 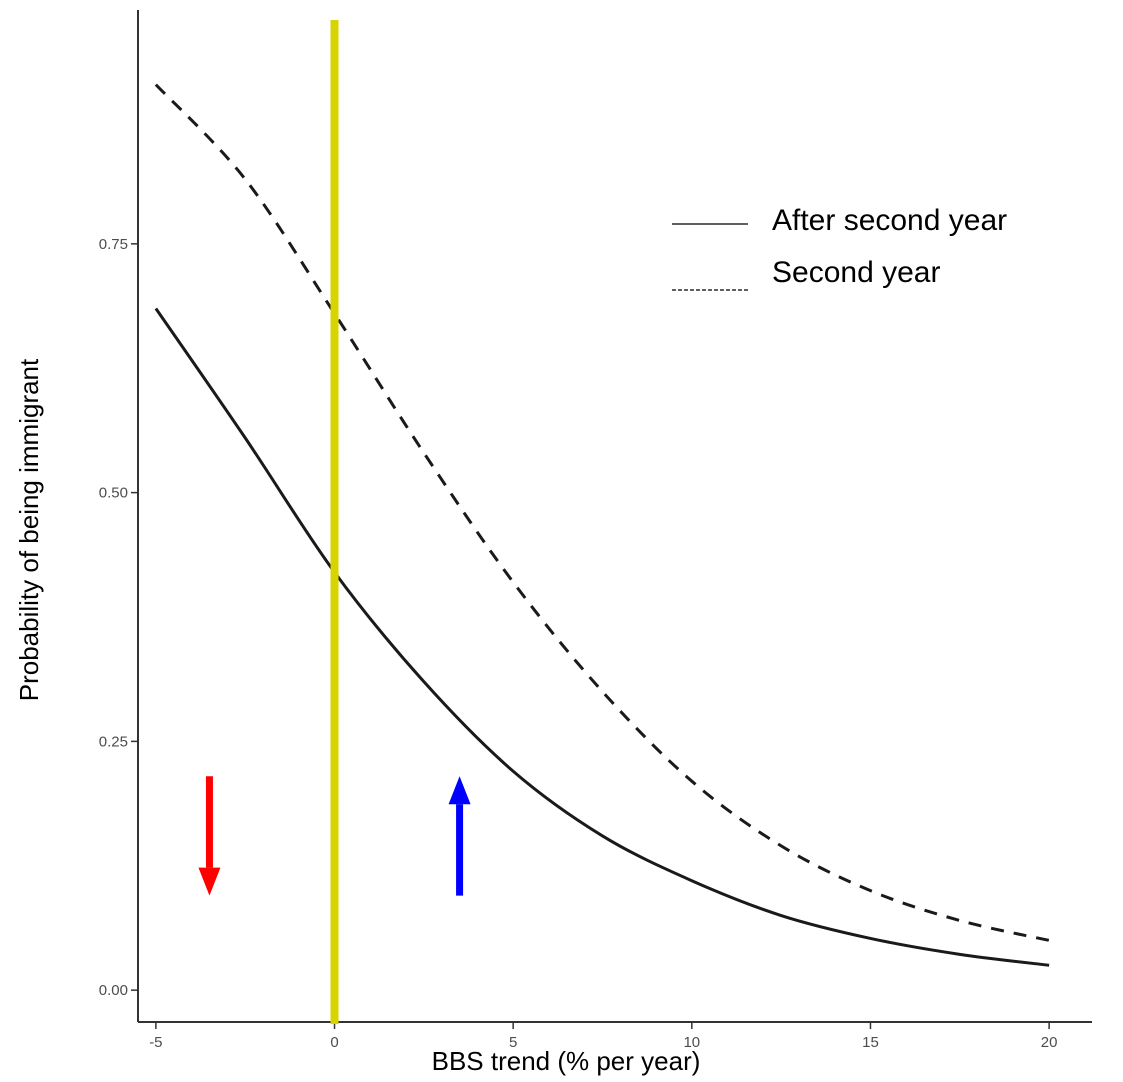 What do you see at coordinates (113, 493) in the screenshot?
I see `y-tick-label: 0.50` at bounding box center [113, 493].